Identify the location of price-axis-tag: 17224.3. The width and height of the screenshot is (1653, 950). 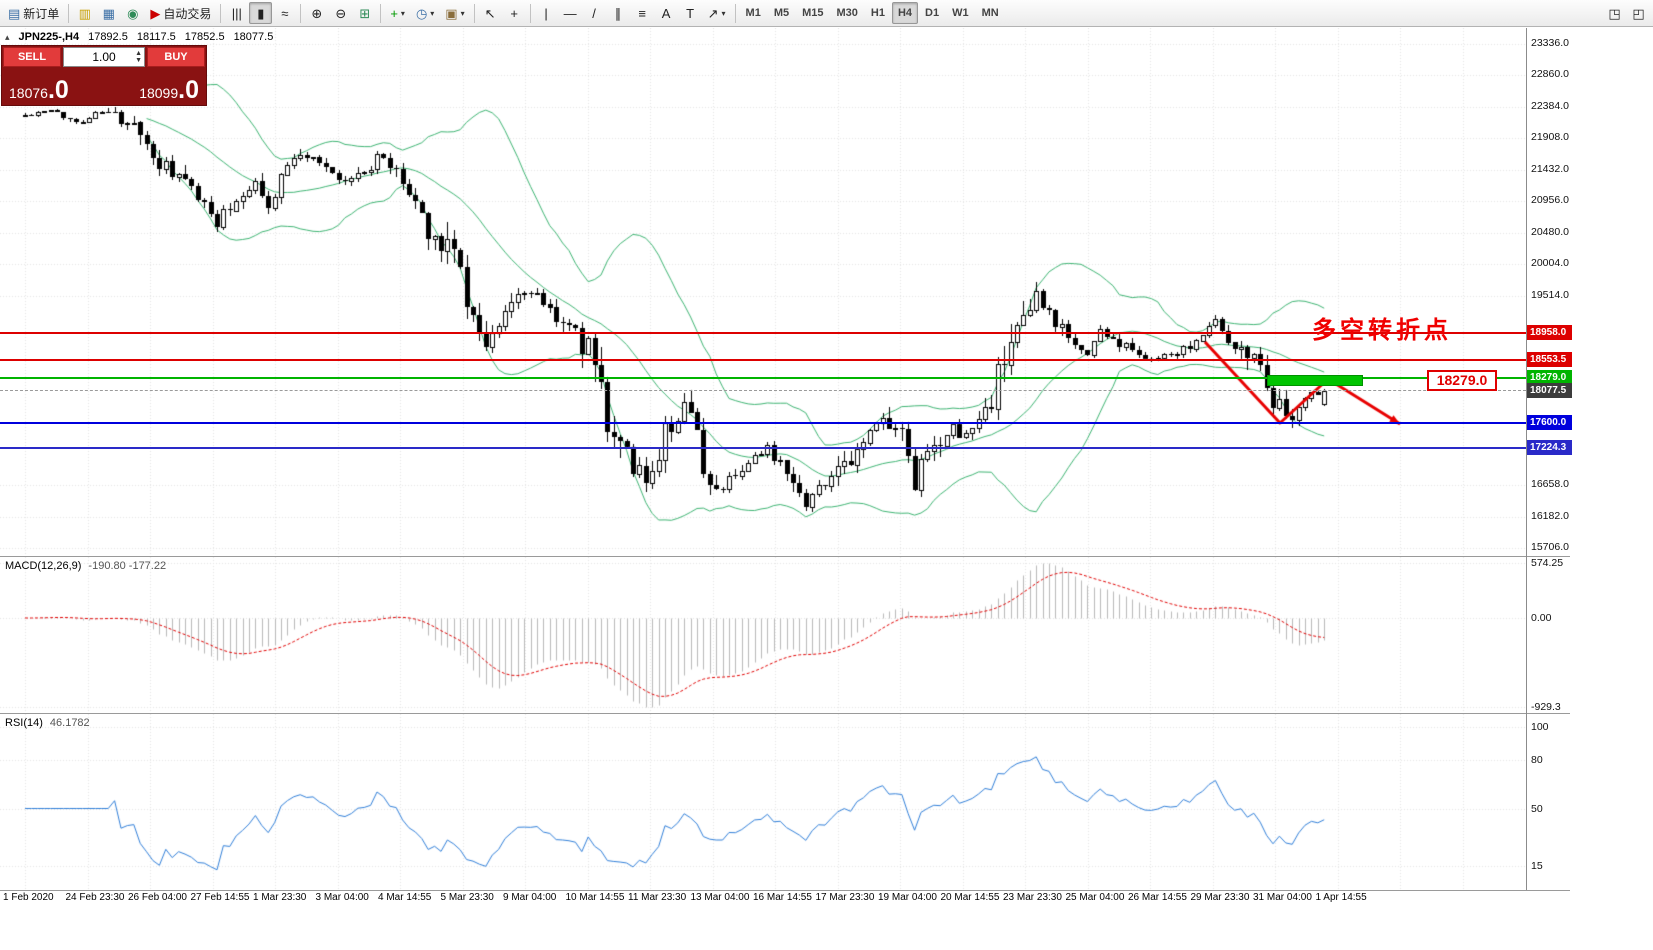
(1549, 447).